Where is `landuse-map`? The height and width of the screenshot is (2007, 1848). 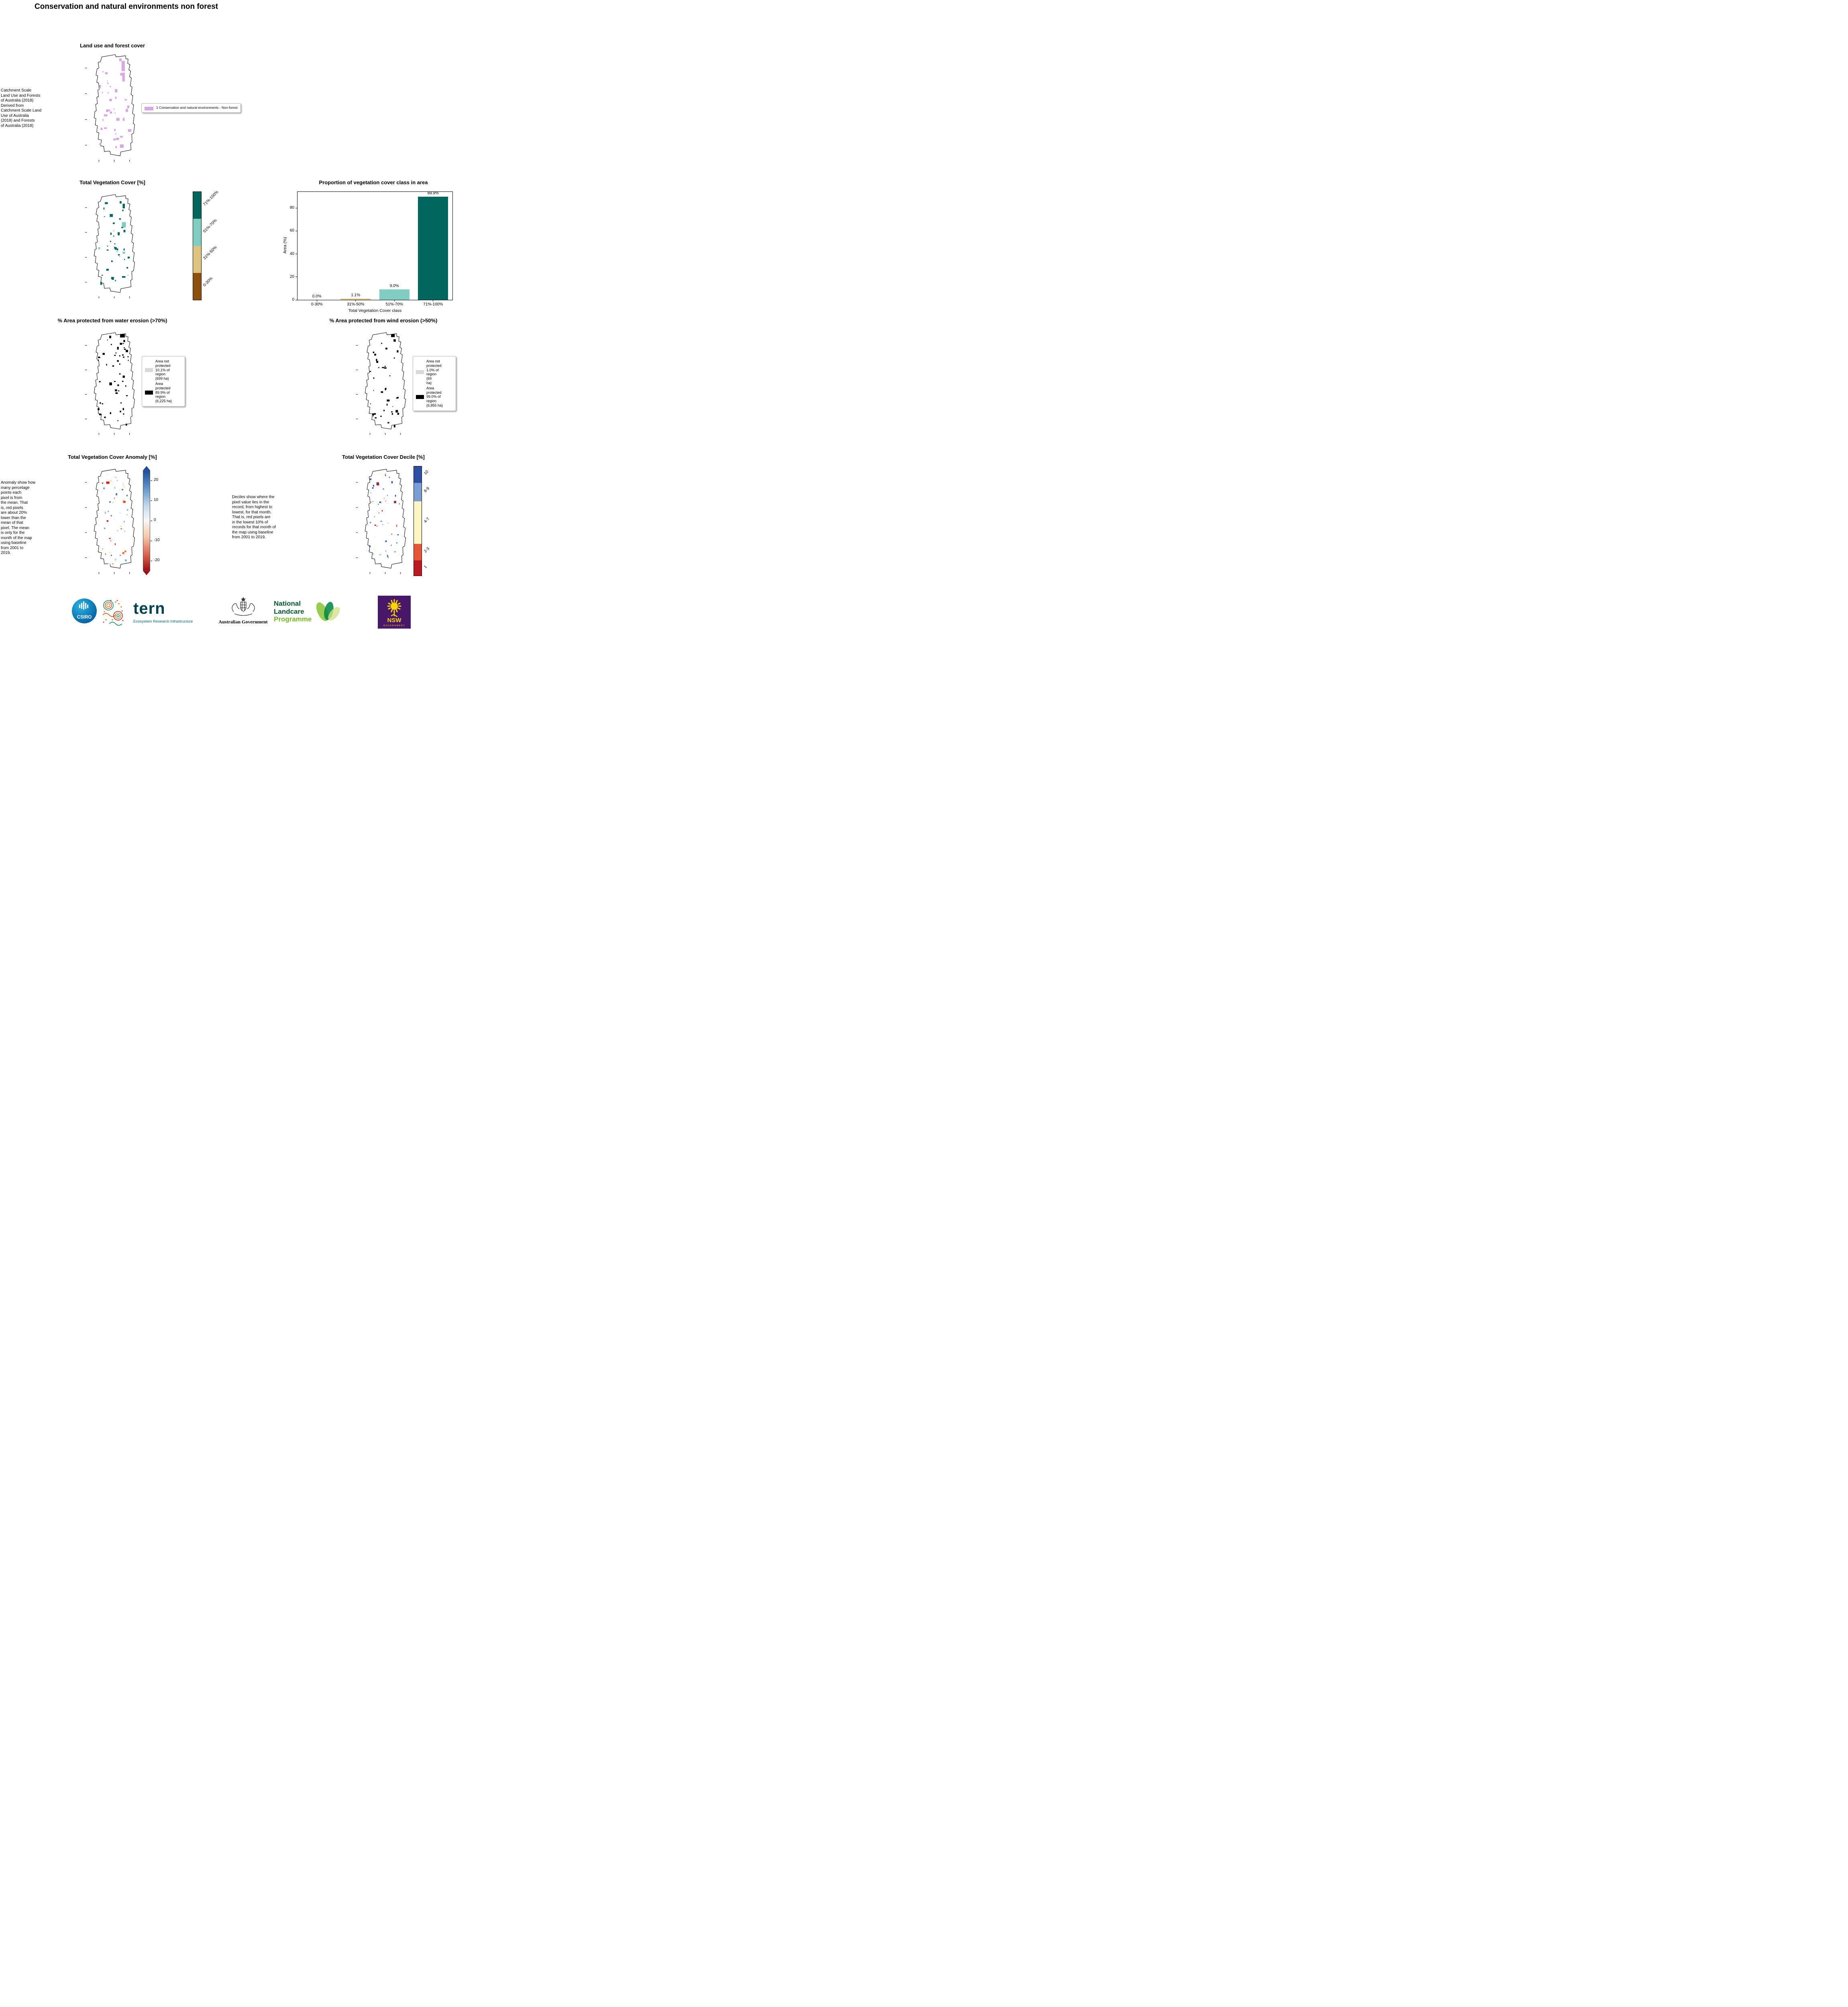 landuse-map is located at coordinates (112, 107).